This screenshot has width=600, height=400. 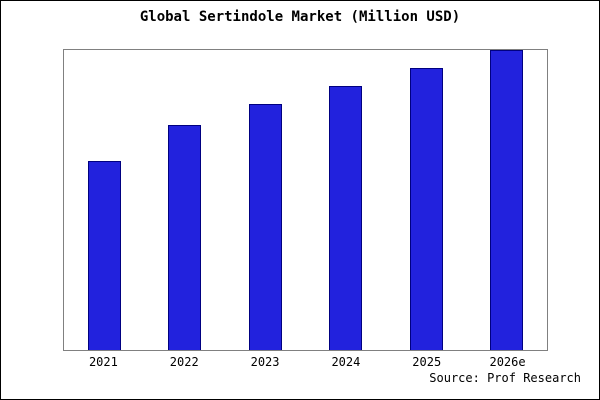 What do you see at coordinates (346, 362) in the screenshot?
I see `x-tick-label-2024: 2024` at bounding box center [346, 362].